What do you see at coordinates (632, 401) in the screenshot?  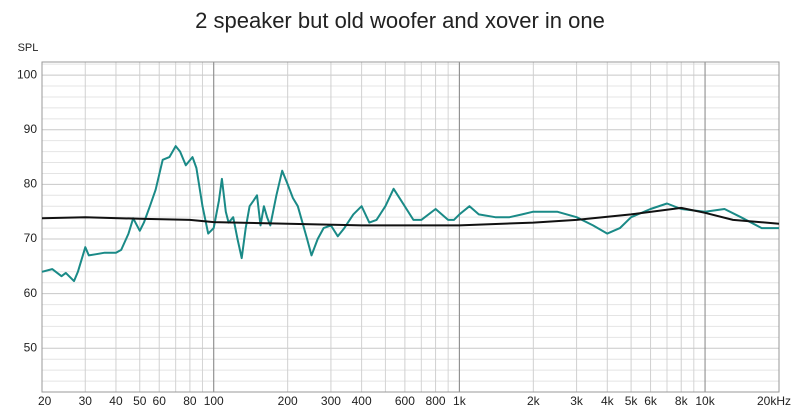 I see `x-tick-label: 5k` at bounding box center [632, 401].